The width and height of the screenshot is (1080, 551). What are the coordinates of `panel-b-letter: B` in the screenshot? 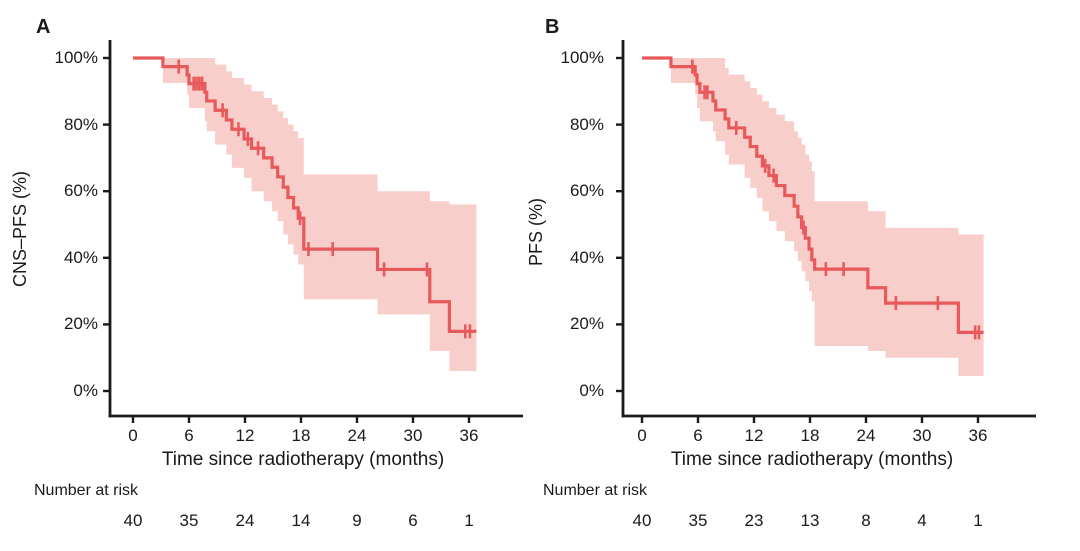 It's located at (552, 27).